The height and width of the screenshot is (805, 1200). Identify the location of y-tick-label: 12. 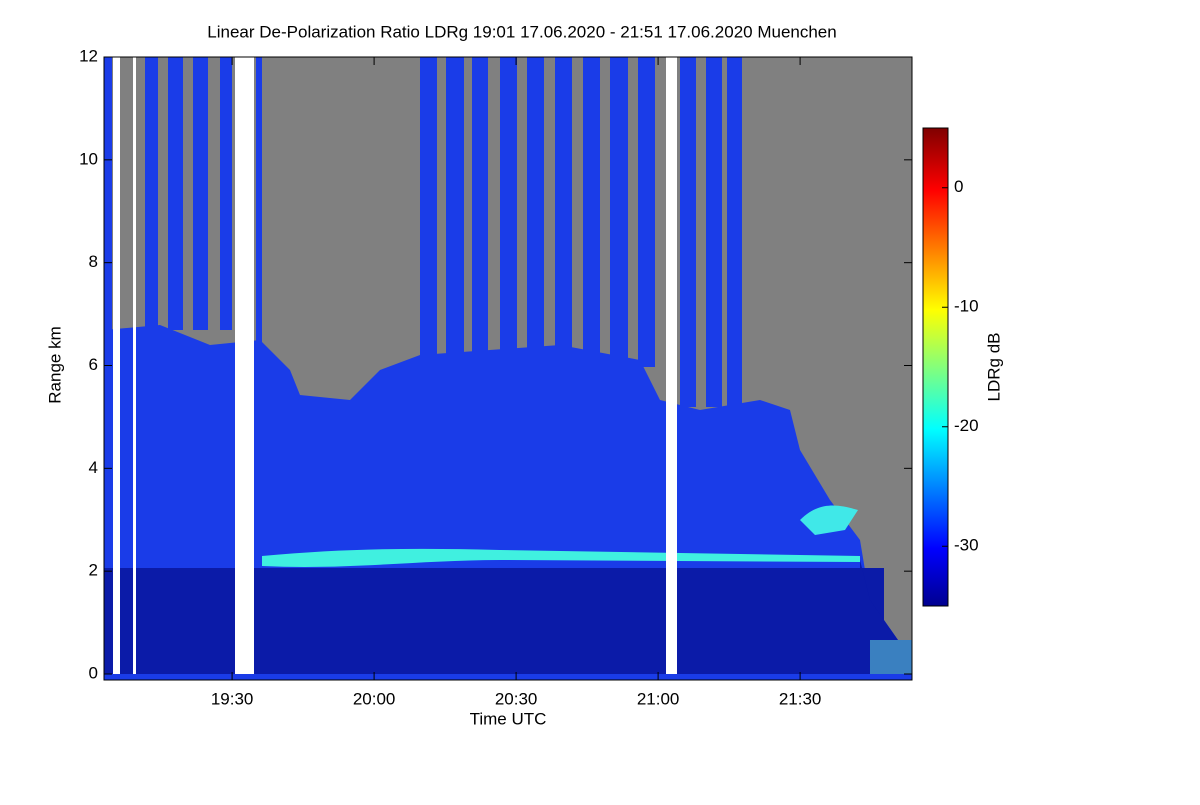
(88, 55).